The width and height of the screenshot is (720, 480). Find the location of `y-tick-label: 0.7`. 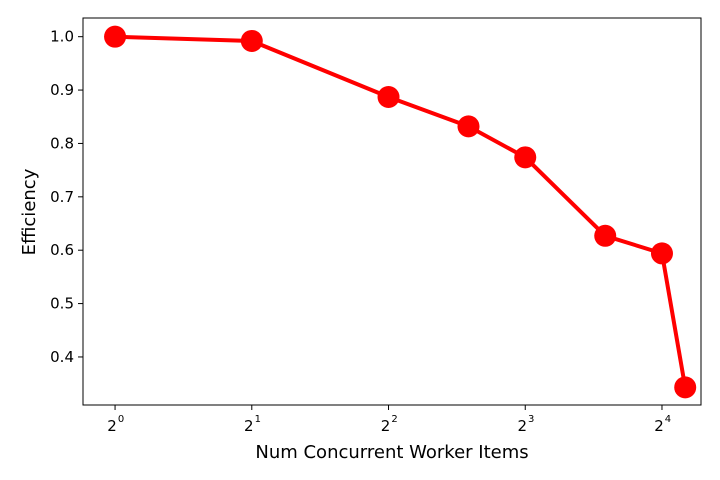

y-tick-label: 0.7 is located at coordinates (62, 197).